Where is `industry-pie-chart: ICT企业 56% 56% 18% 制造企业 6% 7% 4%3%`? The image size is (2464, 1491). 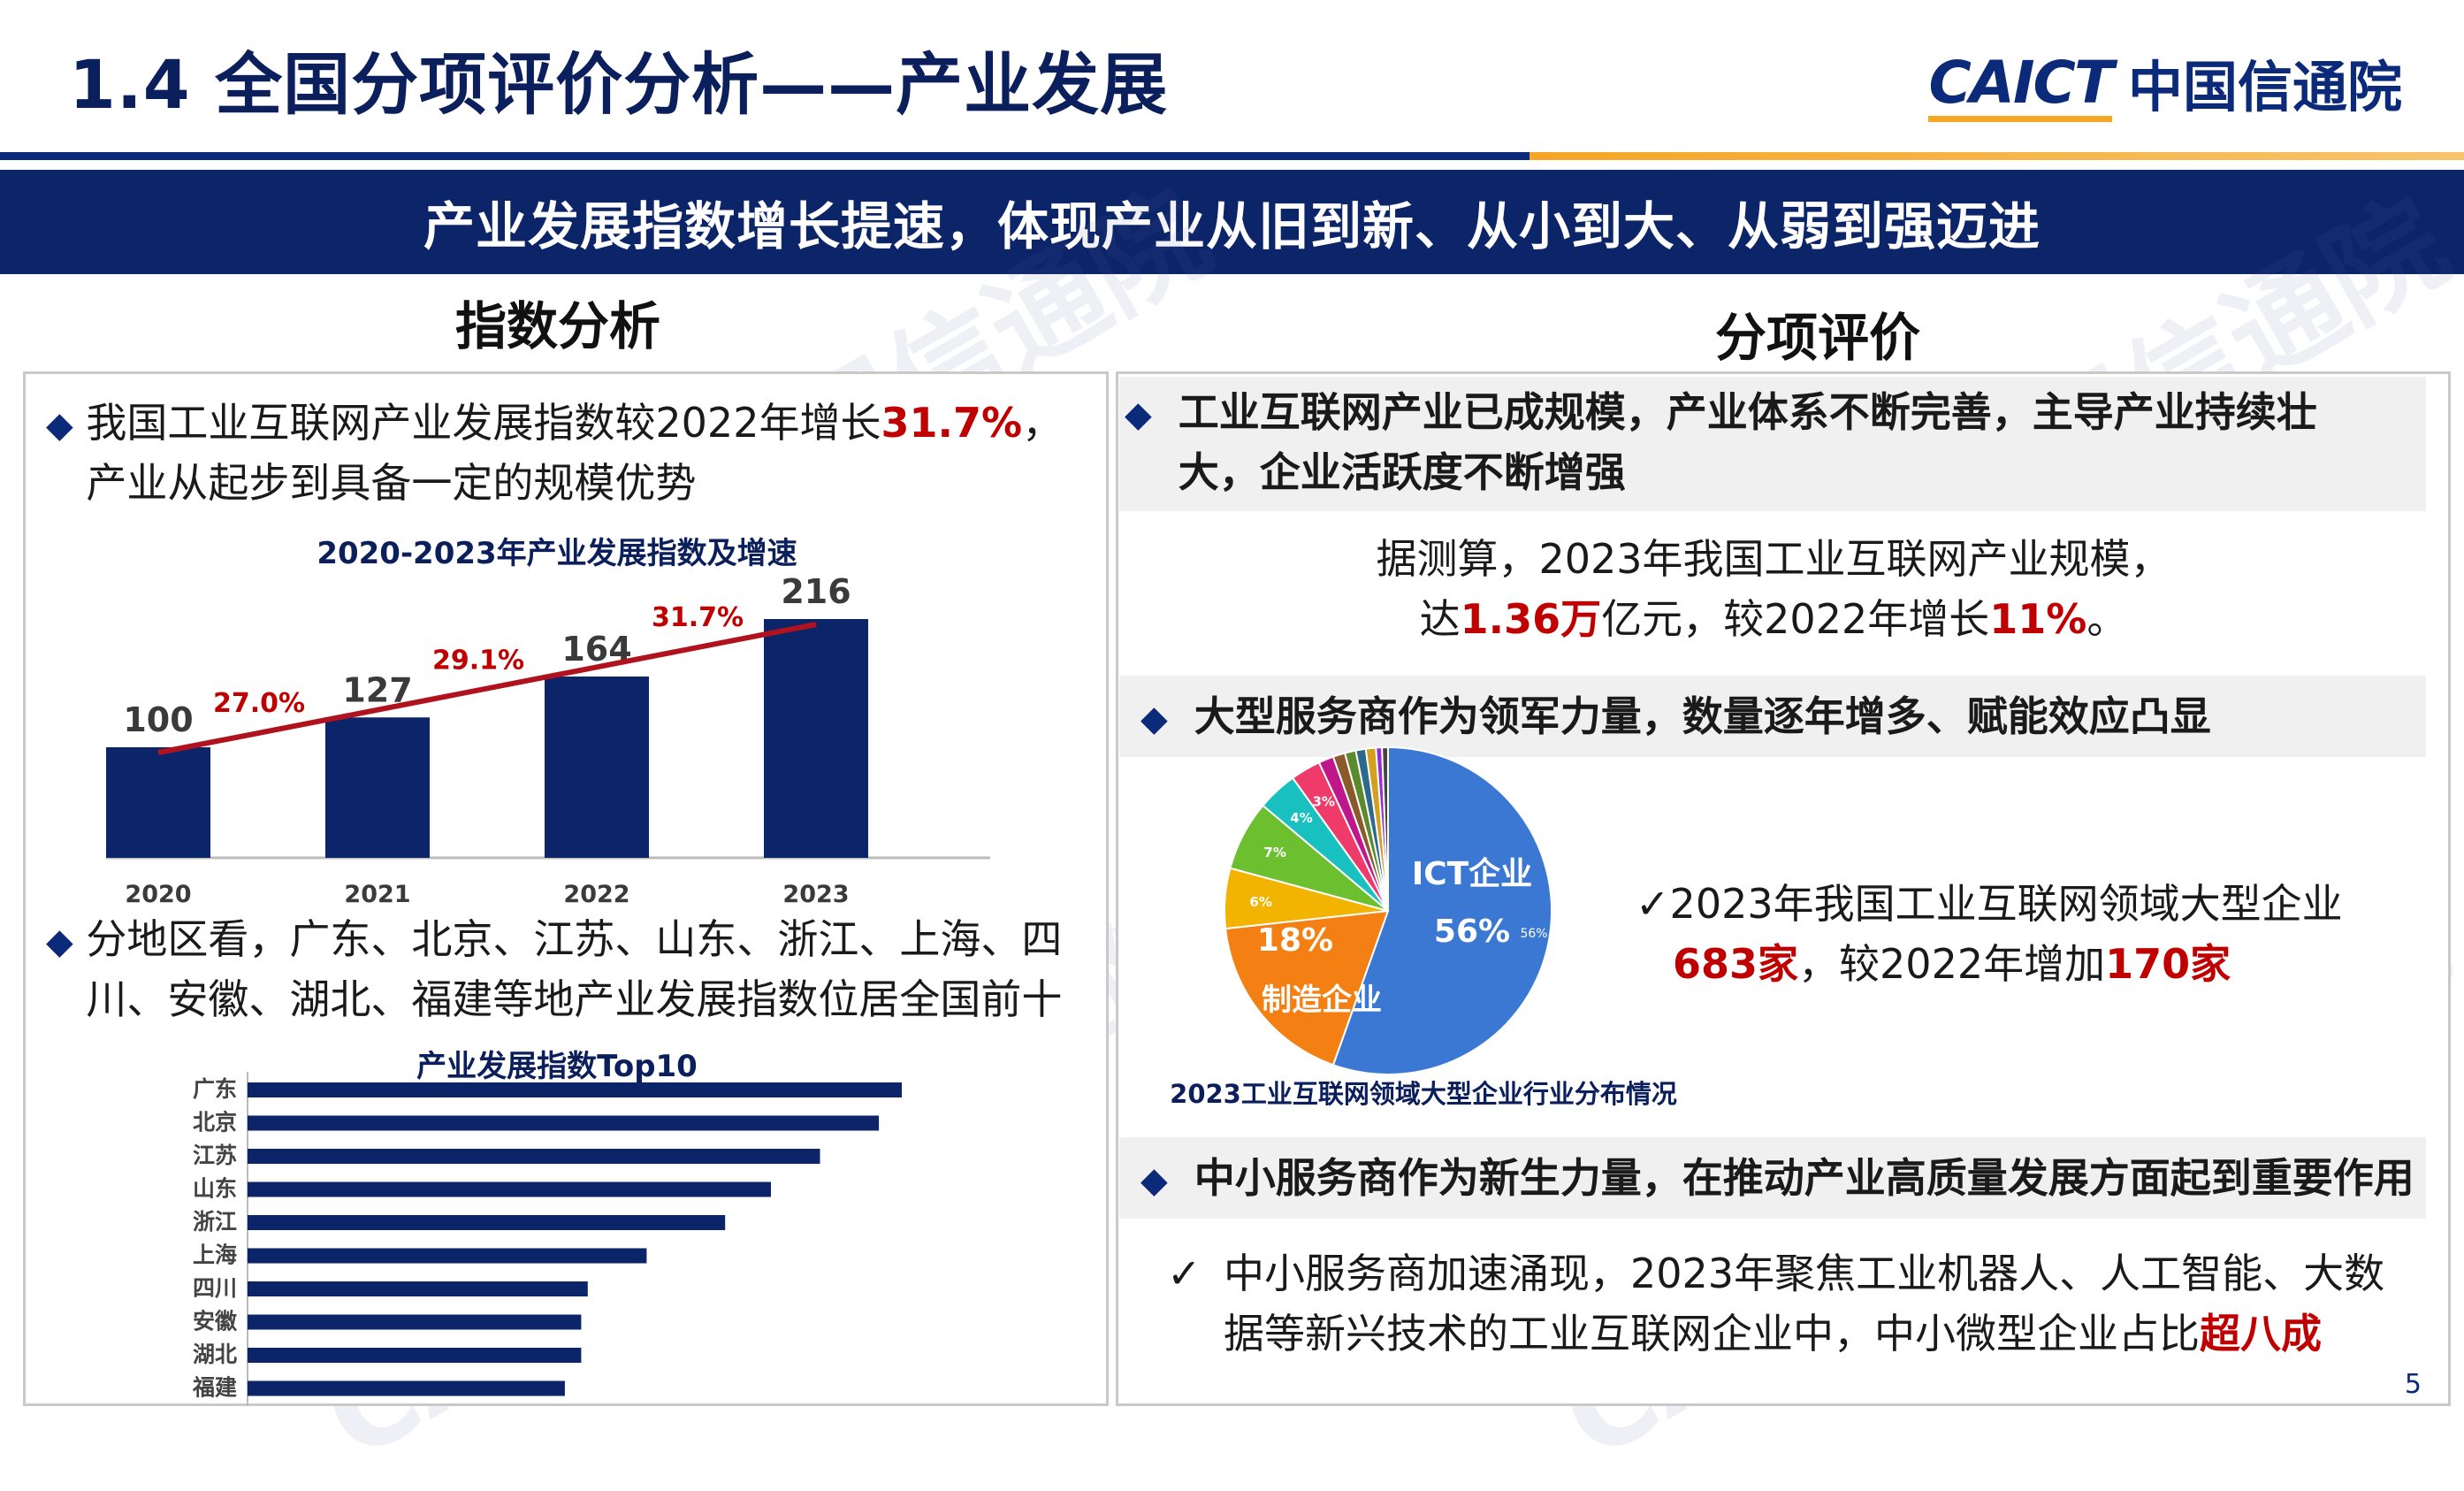 industry-pie-chart: ICT企业 56% 56% 18% 制造企业 6% 7% 4%3% is located at coordinates (1388, 910).